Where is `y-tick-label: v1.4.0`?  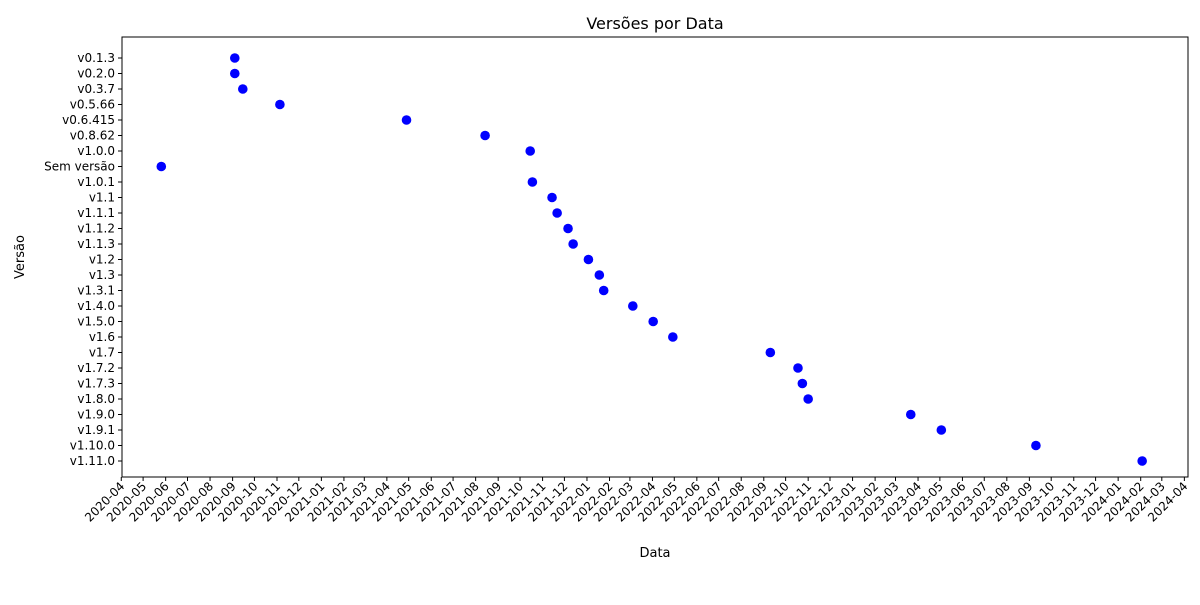 y-tick-label: v1.4.0 is located at coordinates (96, 306).